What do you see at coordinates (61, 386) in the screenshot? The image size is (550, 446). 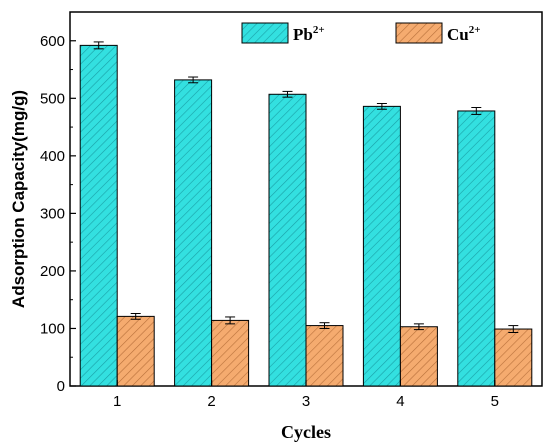 I see `y-tick-label: 0` at bounding box center [61, 386].